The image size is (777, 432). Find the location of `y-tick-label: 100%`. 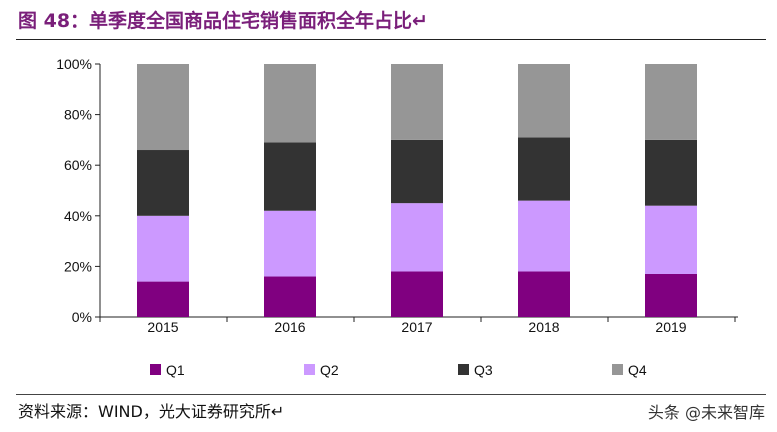

y-tick-label: 100% is located at coordinates (74, 64).